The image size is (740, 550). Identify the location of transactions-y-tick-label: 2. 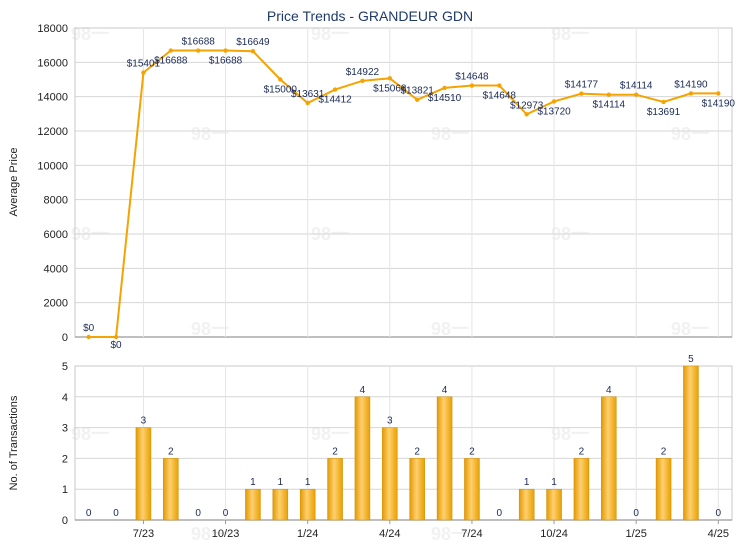
(65, 459).